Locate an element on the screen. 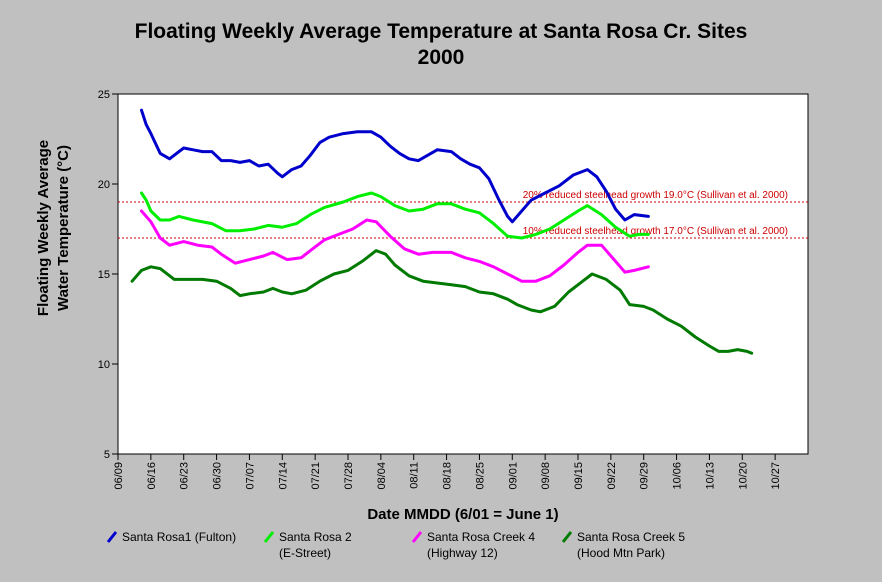 Image resolution: width=882 pixels, height=582 pixels. x-tick-label: 09/29 is located at coordinates (645, 476).